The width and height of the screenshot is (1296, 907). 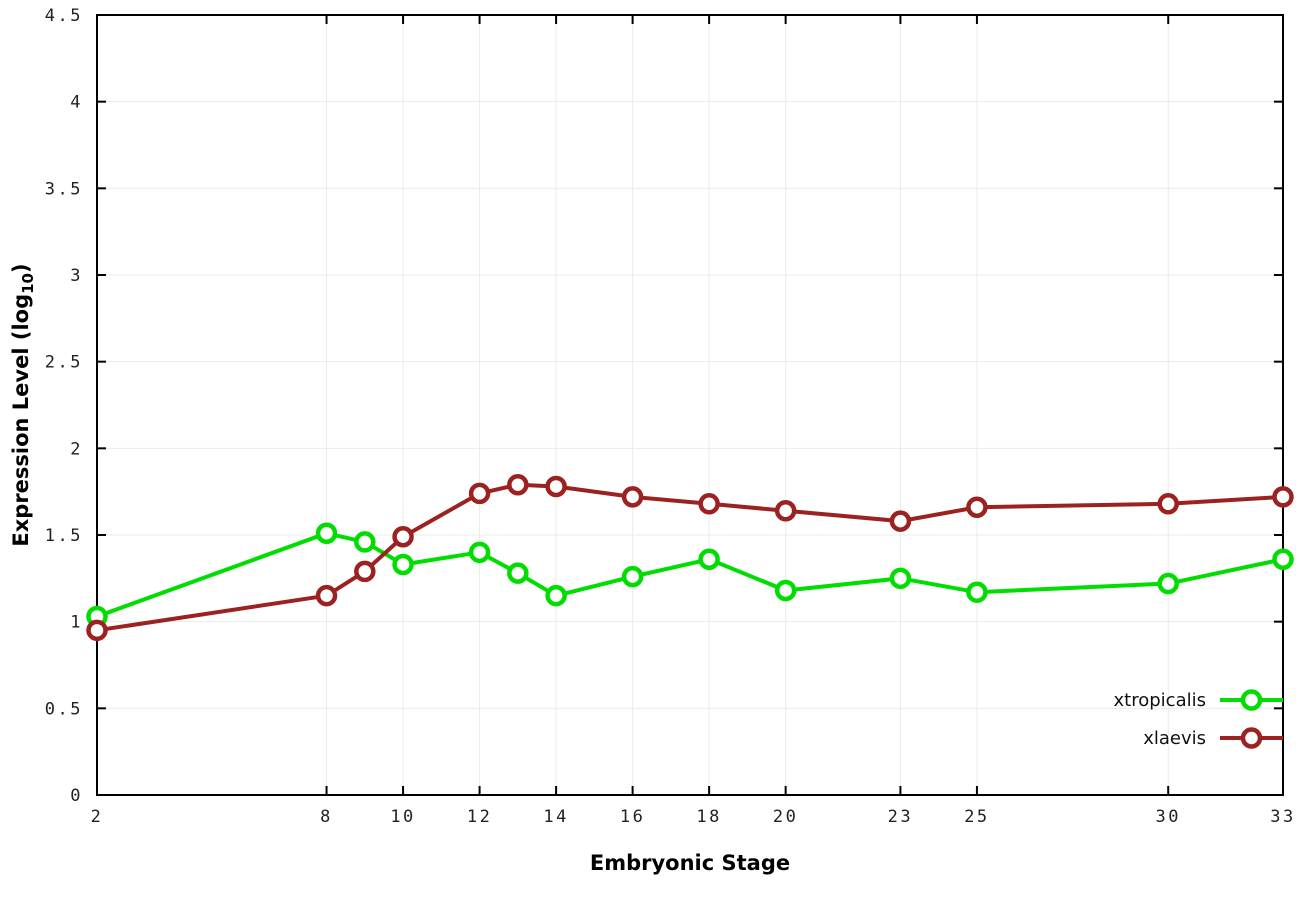 I want to click on legend-marker-xlaevis, so click(x=1251, y=738).